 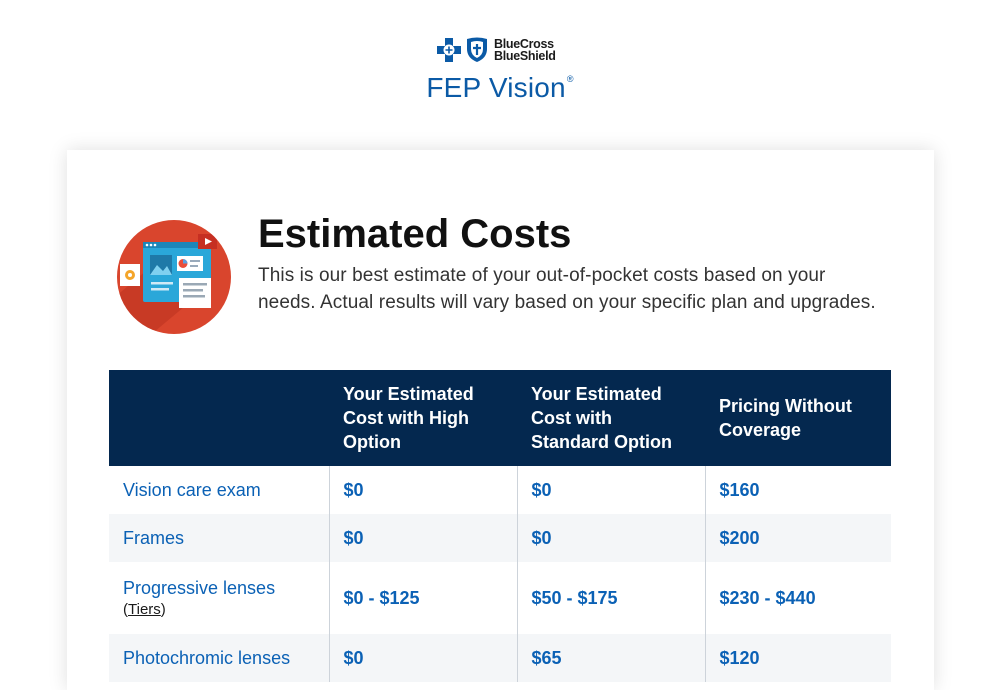 What do you see at coordinates (477, 50) in the screenshot?
I see `blue-shield-icon` at bounding box center [477, 50].